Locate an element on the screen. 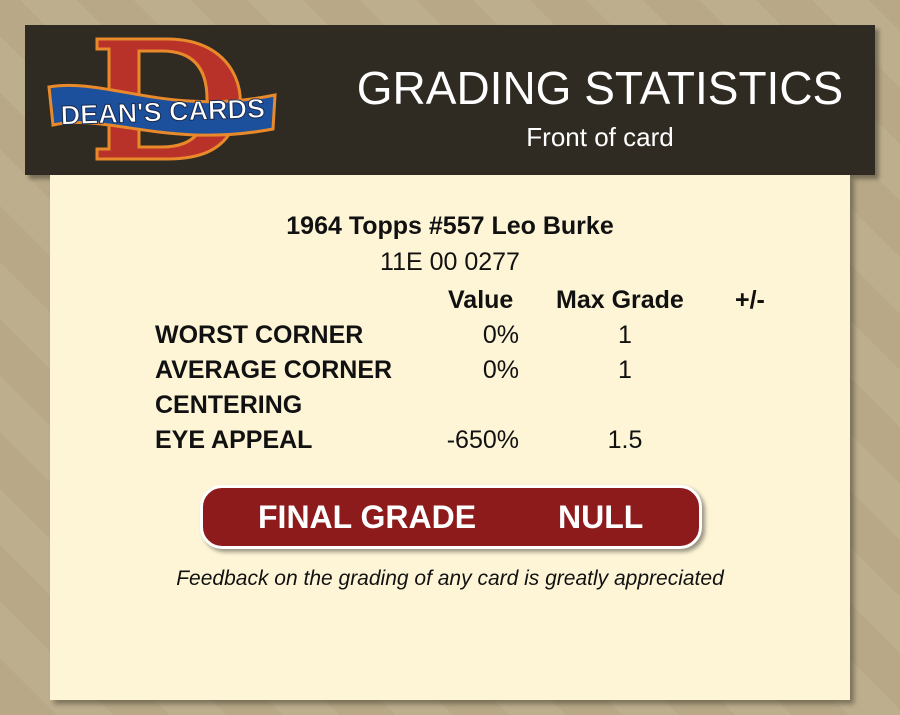  card-name: 1964 Topps #557 Leo Burke is located at coordinates (450, 226).